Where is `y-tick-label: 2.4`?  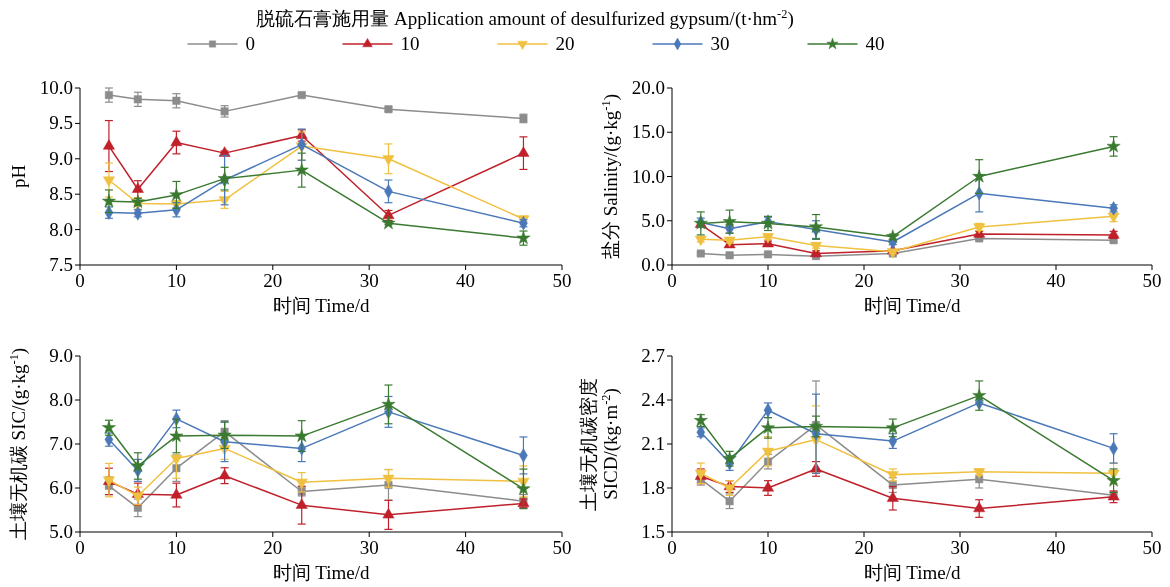
y-tick-label: 2.4 is located at coordinates (653, 399).